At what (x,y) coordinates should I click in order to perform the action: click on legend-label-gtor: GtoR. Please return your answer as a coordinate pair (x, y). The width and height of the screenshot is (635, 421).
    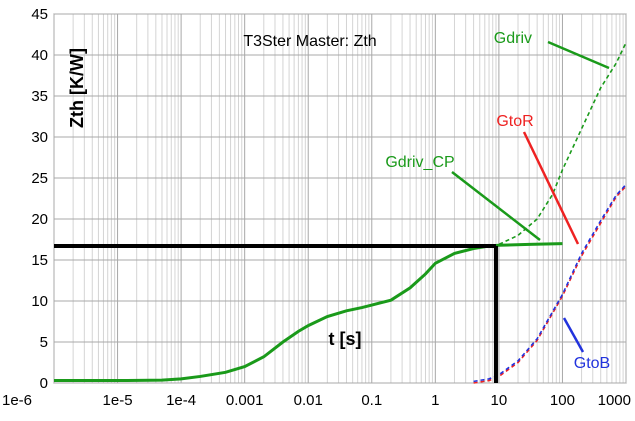
    Looking at the image, I should click on (514, 121).